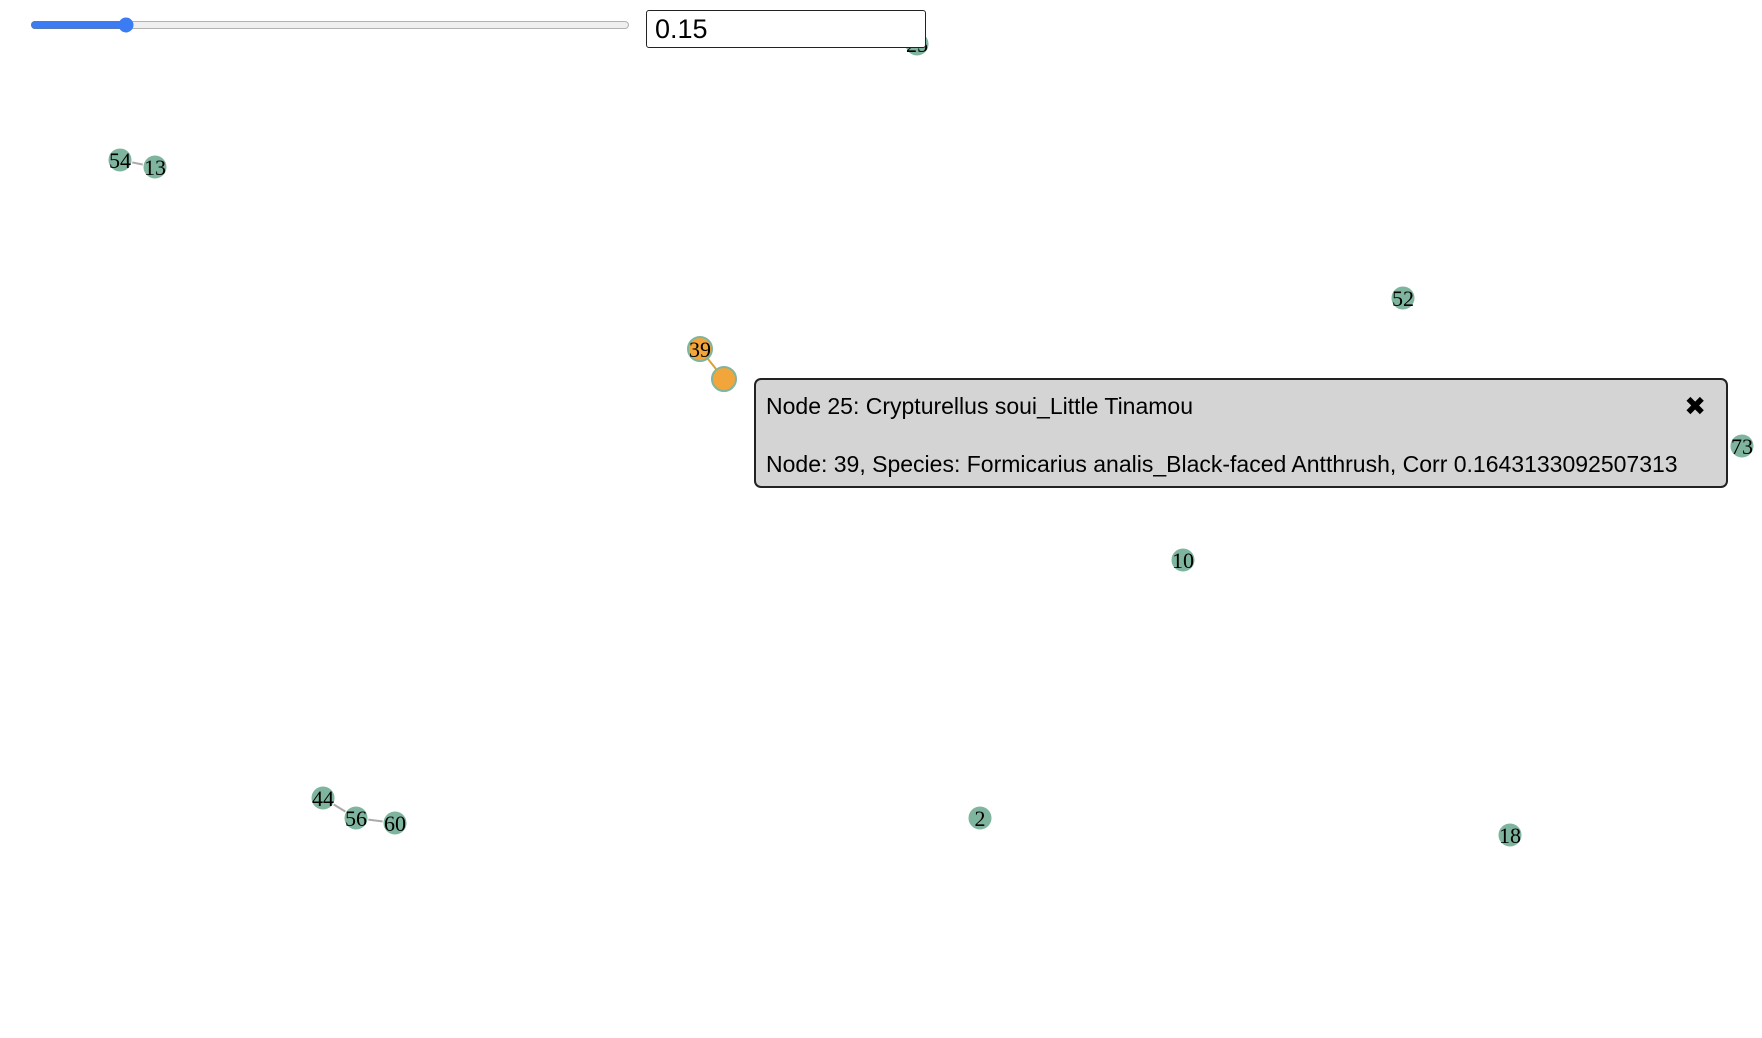 Image resolution: width=1762 pixels, height=1038 pixels. I want to click on node-label: 52, so click(1403, 298).